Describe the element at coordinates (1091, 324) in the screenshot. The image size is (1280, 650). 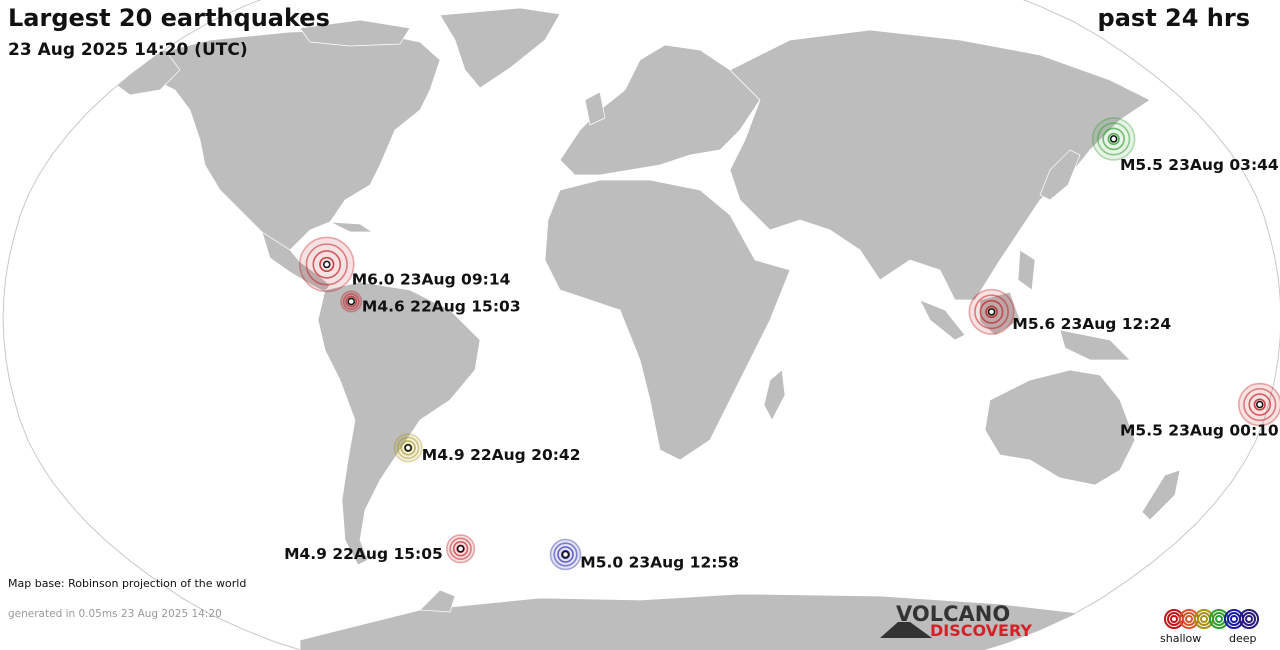
I see `earthquake-label: M5.6 23Aug 12:24` at that location.